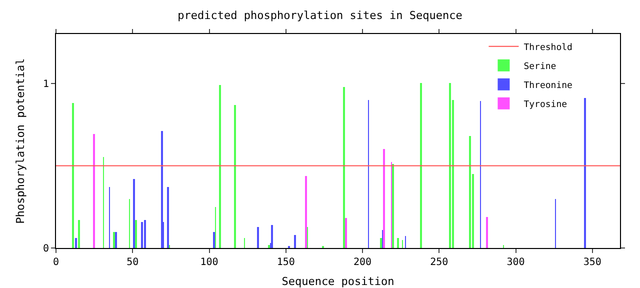 This screenshot has width=640, height=288. I want to click on x-tick-label: 300, so click(515, 262).